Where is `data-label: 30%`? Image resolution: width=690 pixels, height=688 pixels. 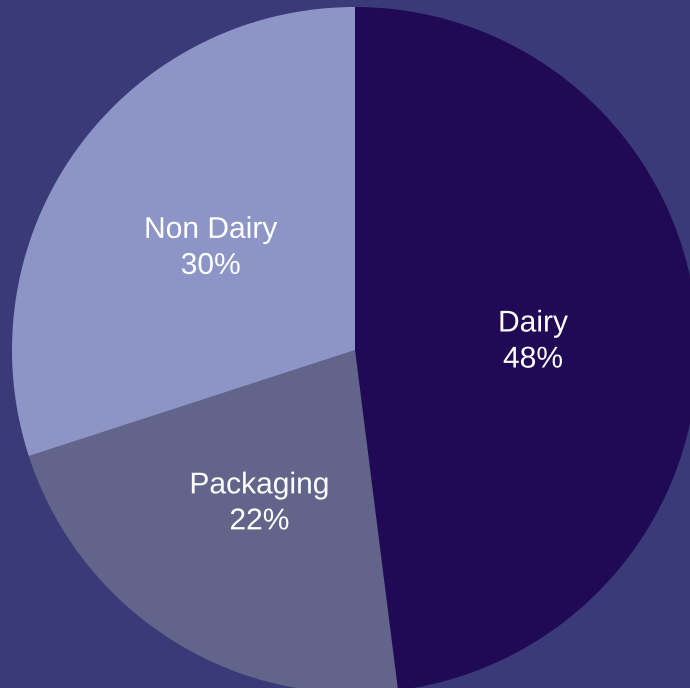 data-label: 30% is located at coordinates (211, 263).